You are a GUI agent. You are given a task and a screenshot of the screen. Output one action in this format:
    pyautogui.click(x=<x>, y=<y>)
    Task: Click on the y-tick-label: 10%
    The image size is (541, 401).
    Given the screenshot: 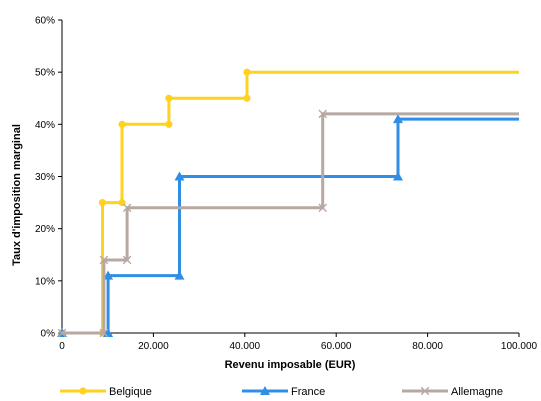 What is the action you would take?
    pyautogui.click(x=45, y=281)
    